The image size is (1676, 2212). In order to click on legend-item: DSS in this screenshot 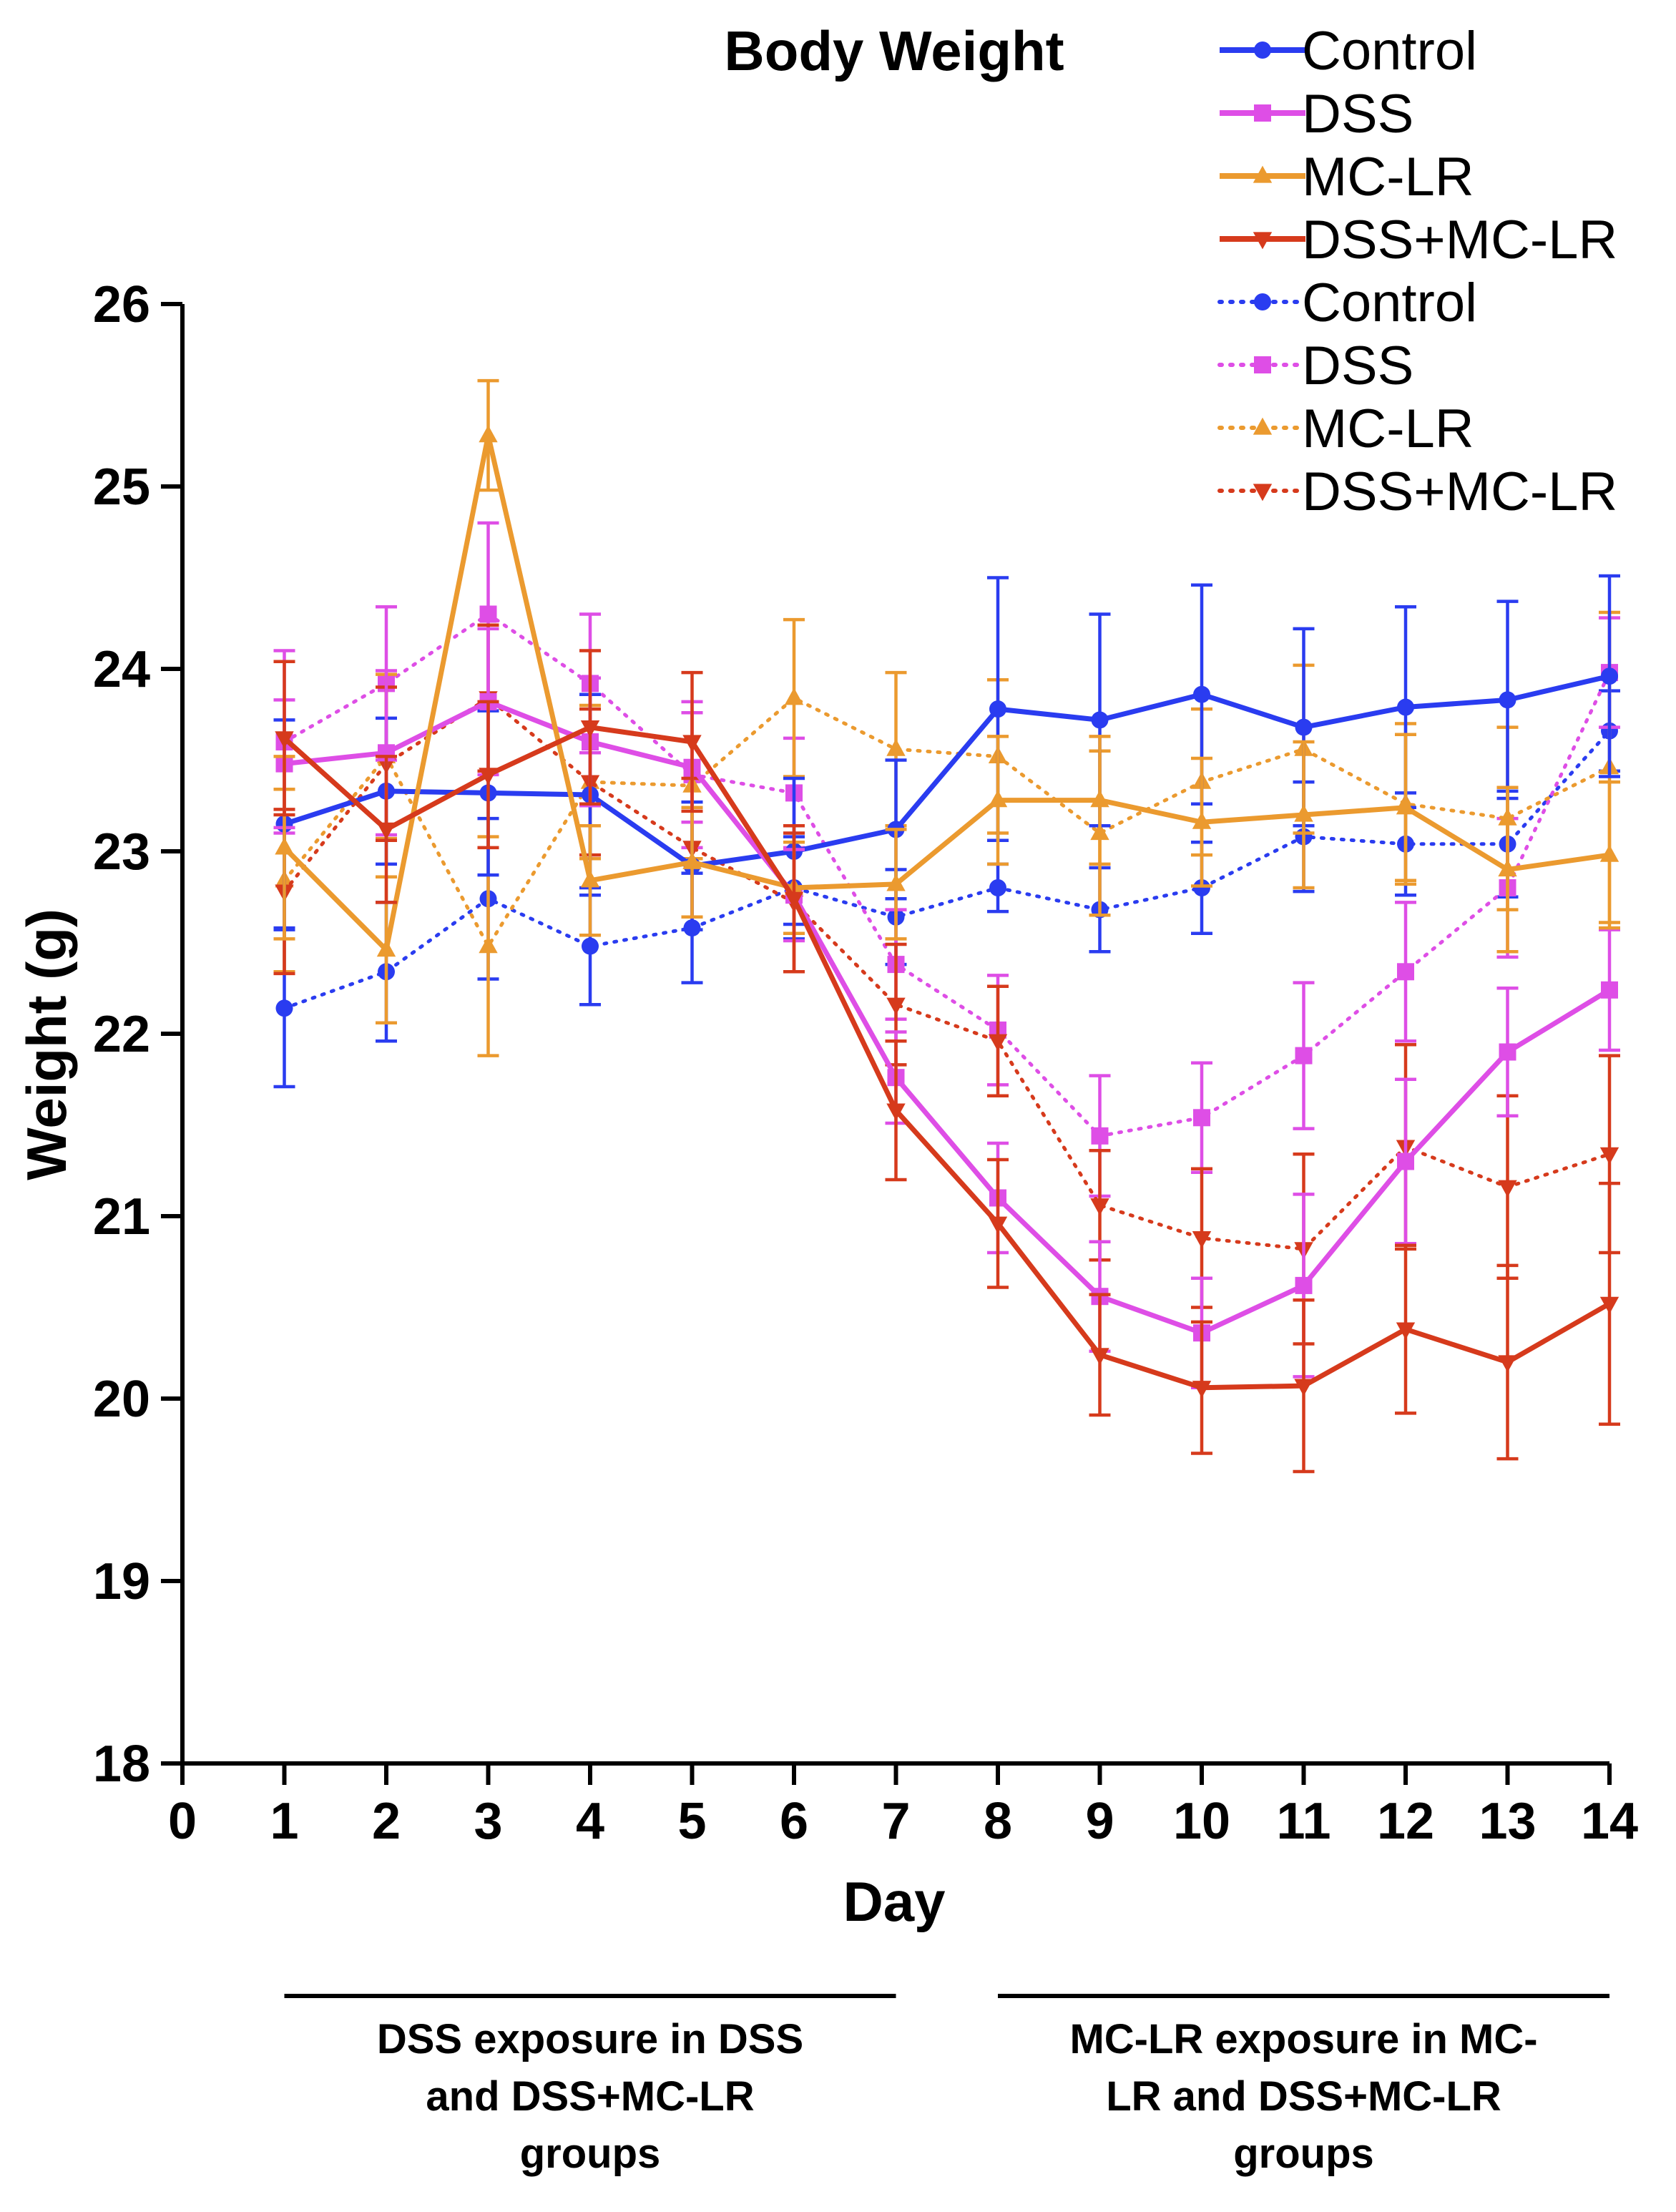, I will do `click(1315, 366)`.